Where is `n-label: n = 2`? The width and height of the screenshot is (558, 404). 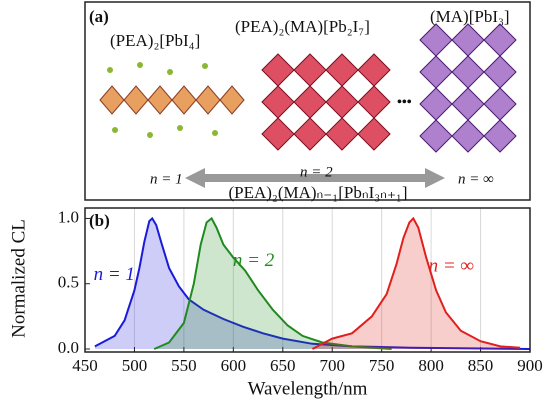 n-label: n = 2 is located at coordinates (316, 172).